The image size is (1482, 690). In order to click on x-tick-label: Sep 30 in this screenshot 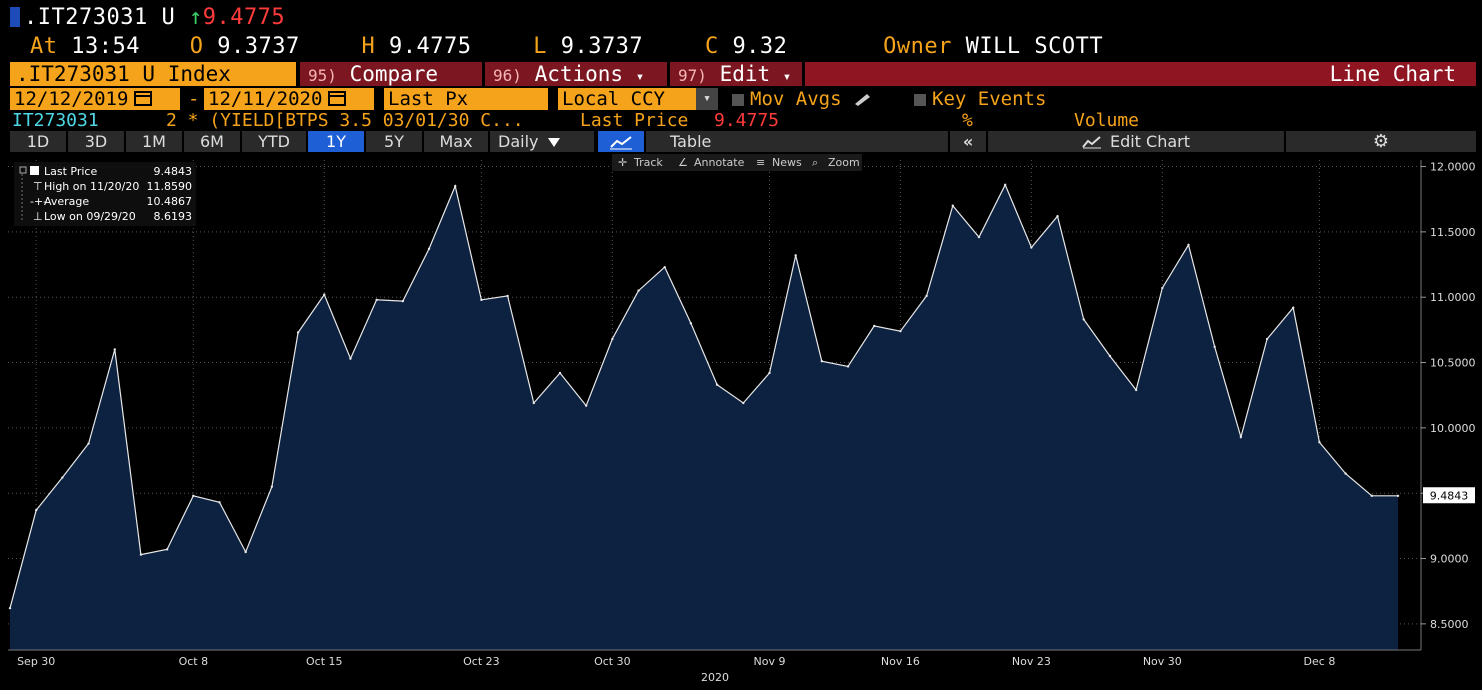, I will do `click(36, 661)`.